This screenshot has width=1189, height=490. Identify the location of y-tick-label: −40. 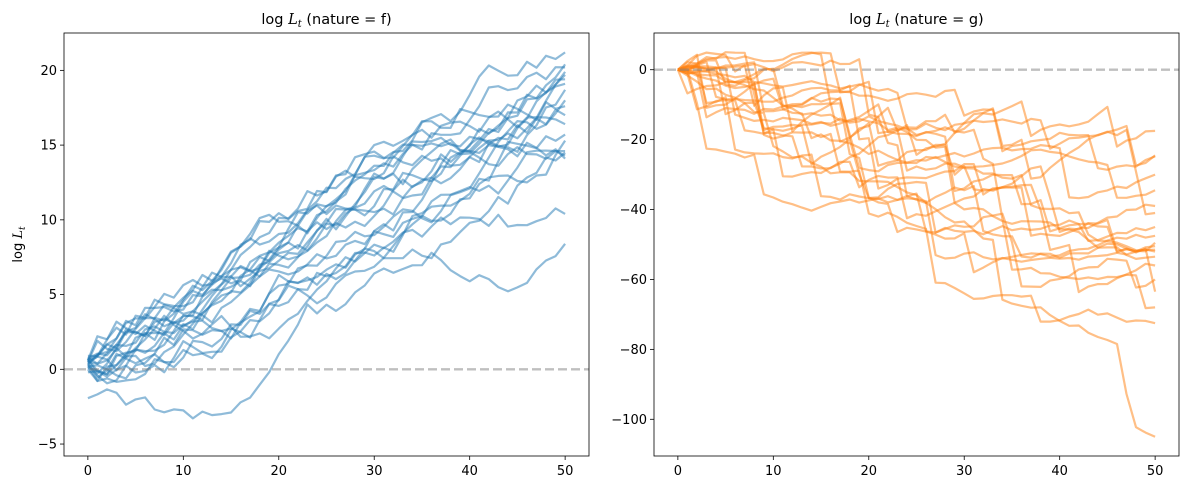
(633, 210).